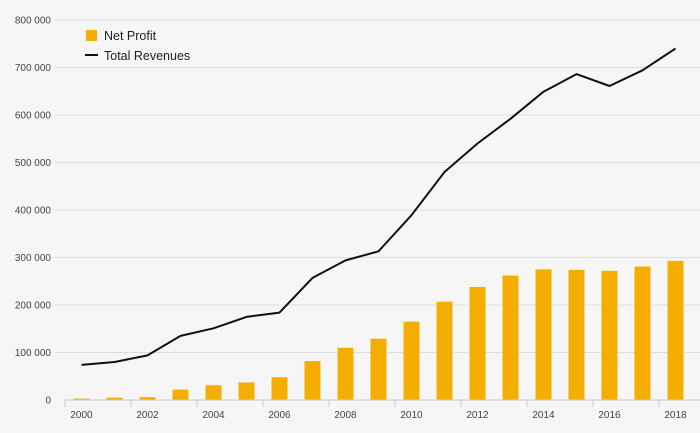 This screenshot has height=433, width=700. What do you see at coordinates (48, 401) in the screenshot?
I see `y-tick-label: 0` at bounding box center [48, 401].